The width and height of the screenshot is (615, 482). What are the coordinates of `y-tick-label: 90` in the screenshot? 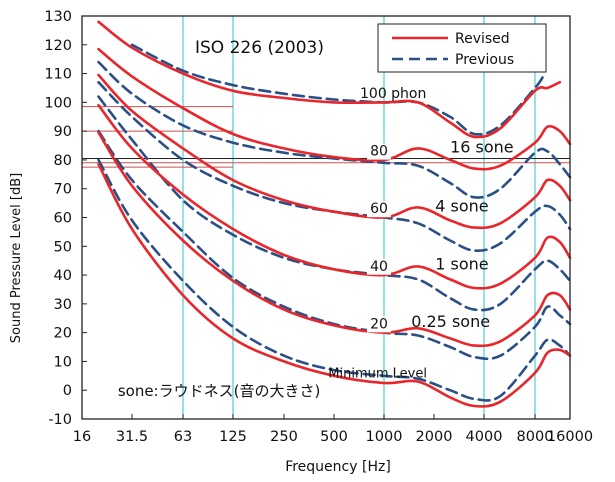 It's located at (63, 132).